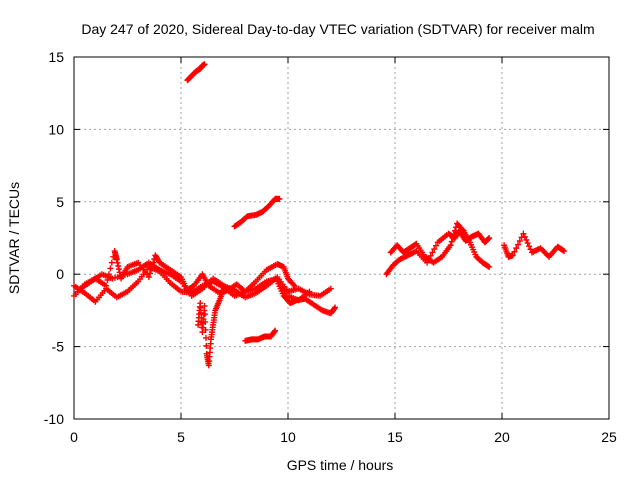 The width and height of the screenshot is (640, 480). What do you see at coordinates (534, 245) in the screenshot?
I see `series-track-k` at bounding box center [534, 245].